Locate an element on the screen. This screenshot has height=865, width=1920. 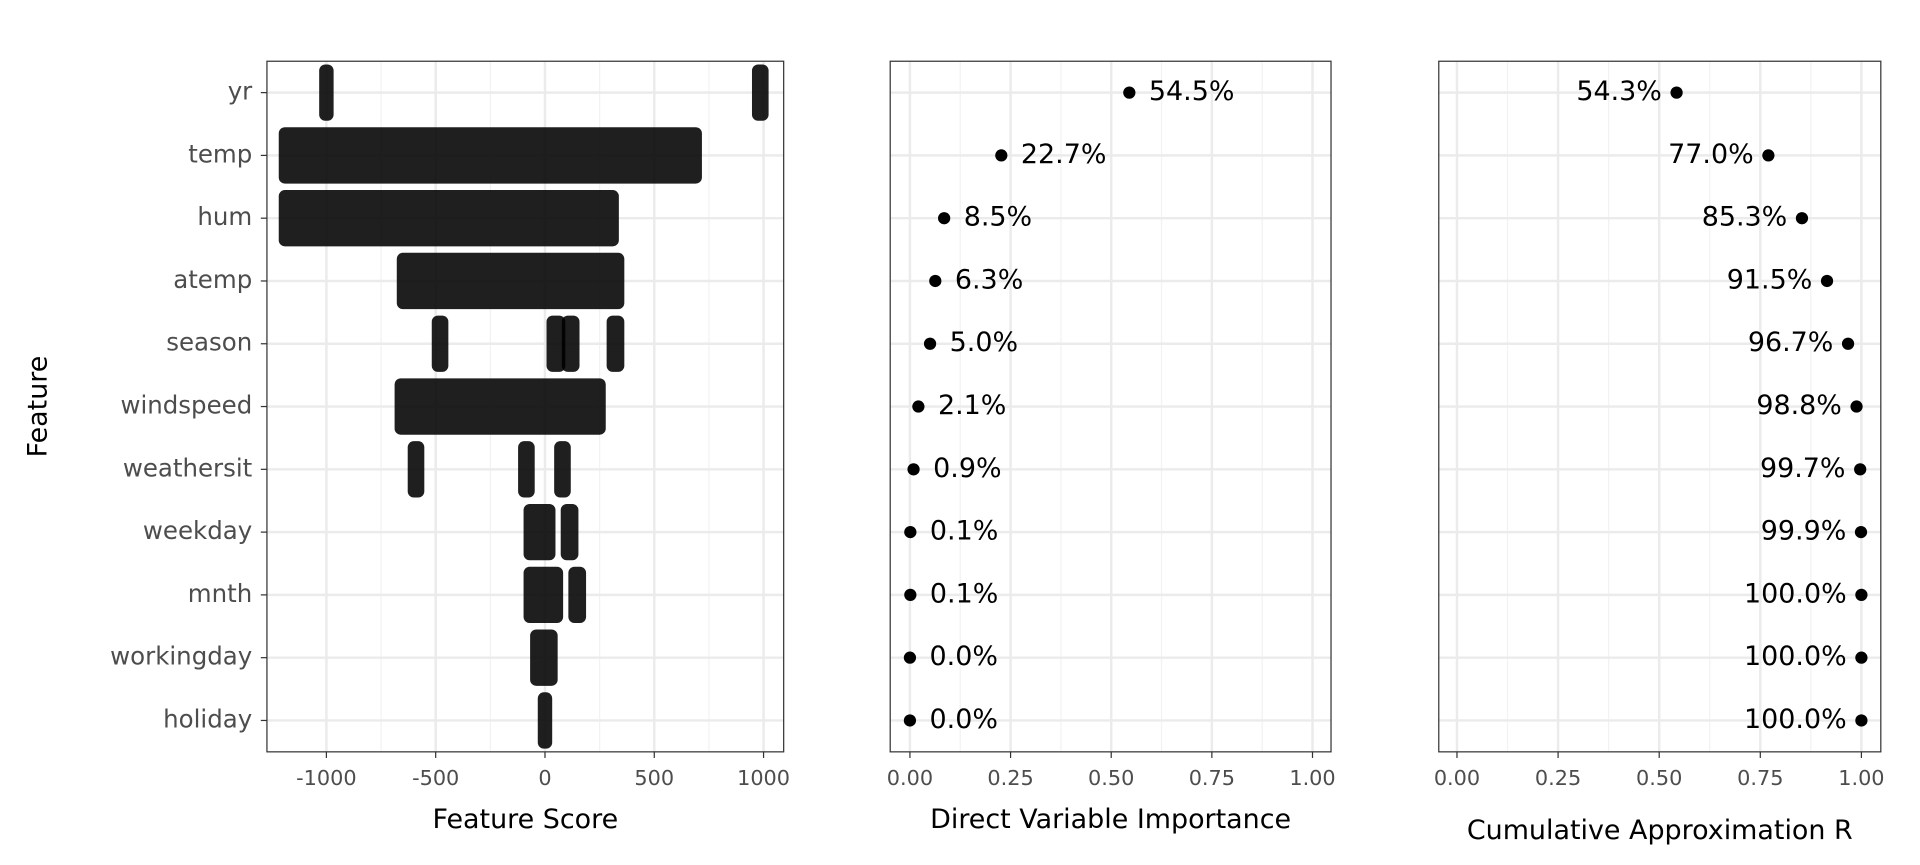
value-label: 96.7% is located at coordinates (1791, 342).